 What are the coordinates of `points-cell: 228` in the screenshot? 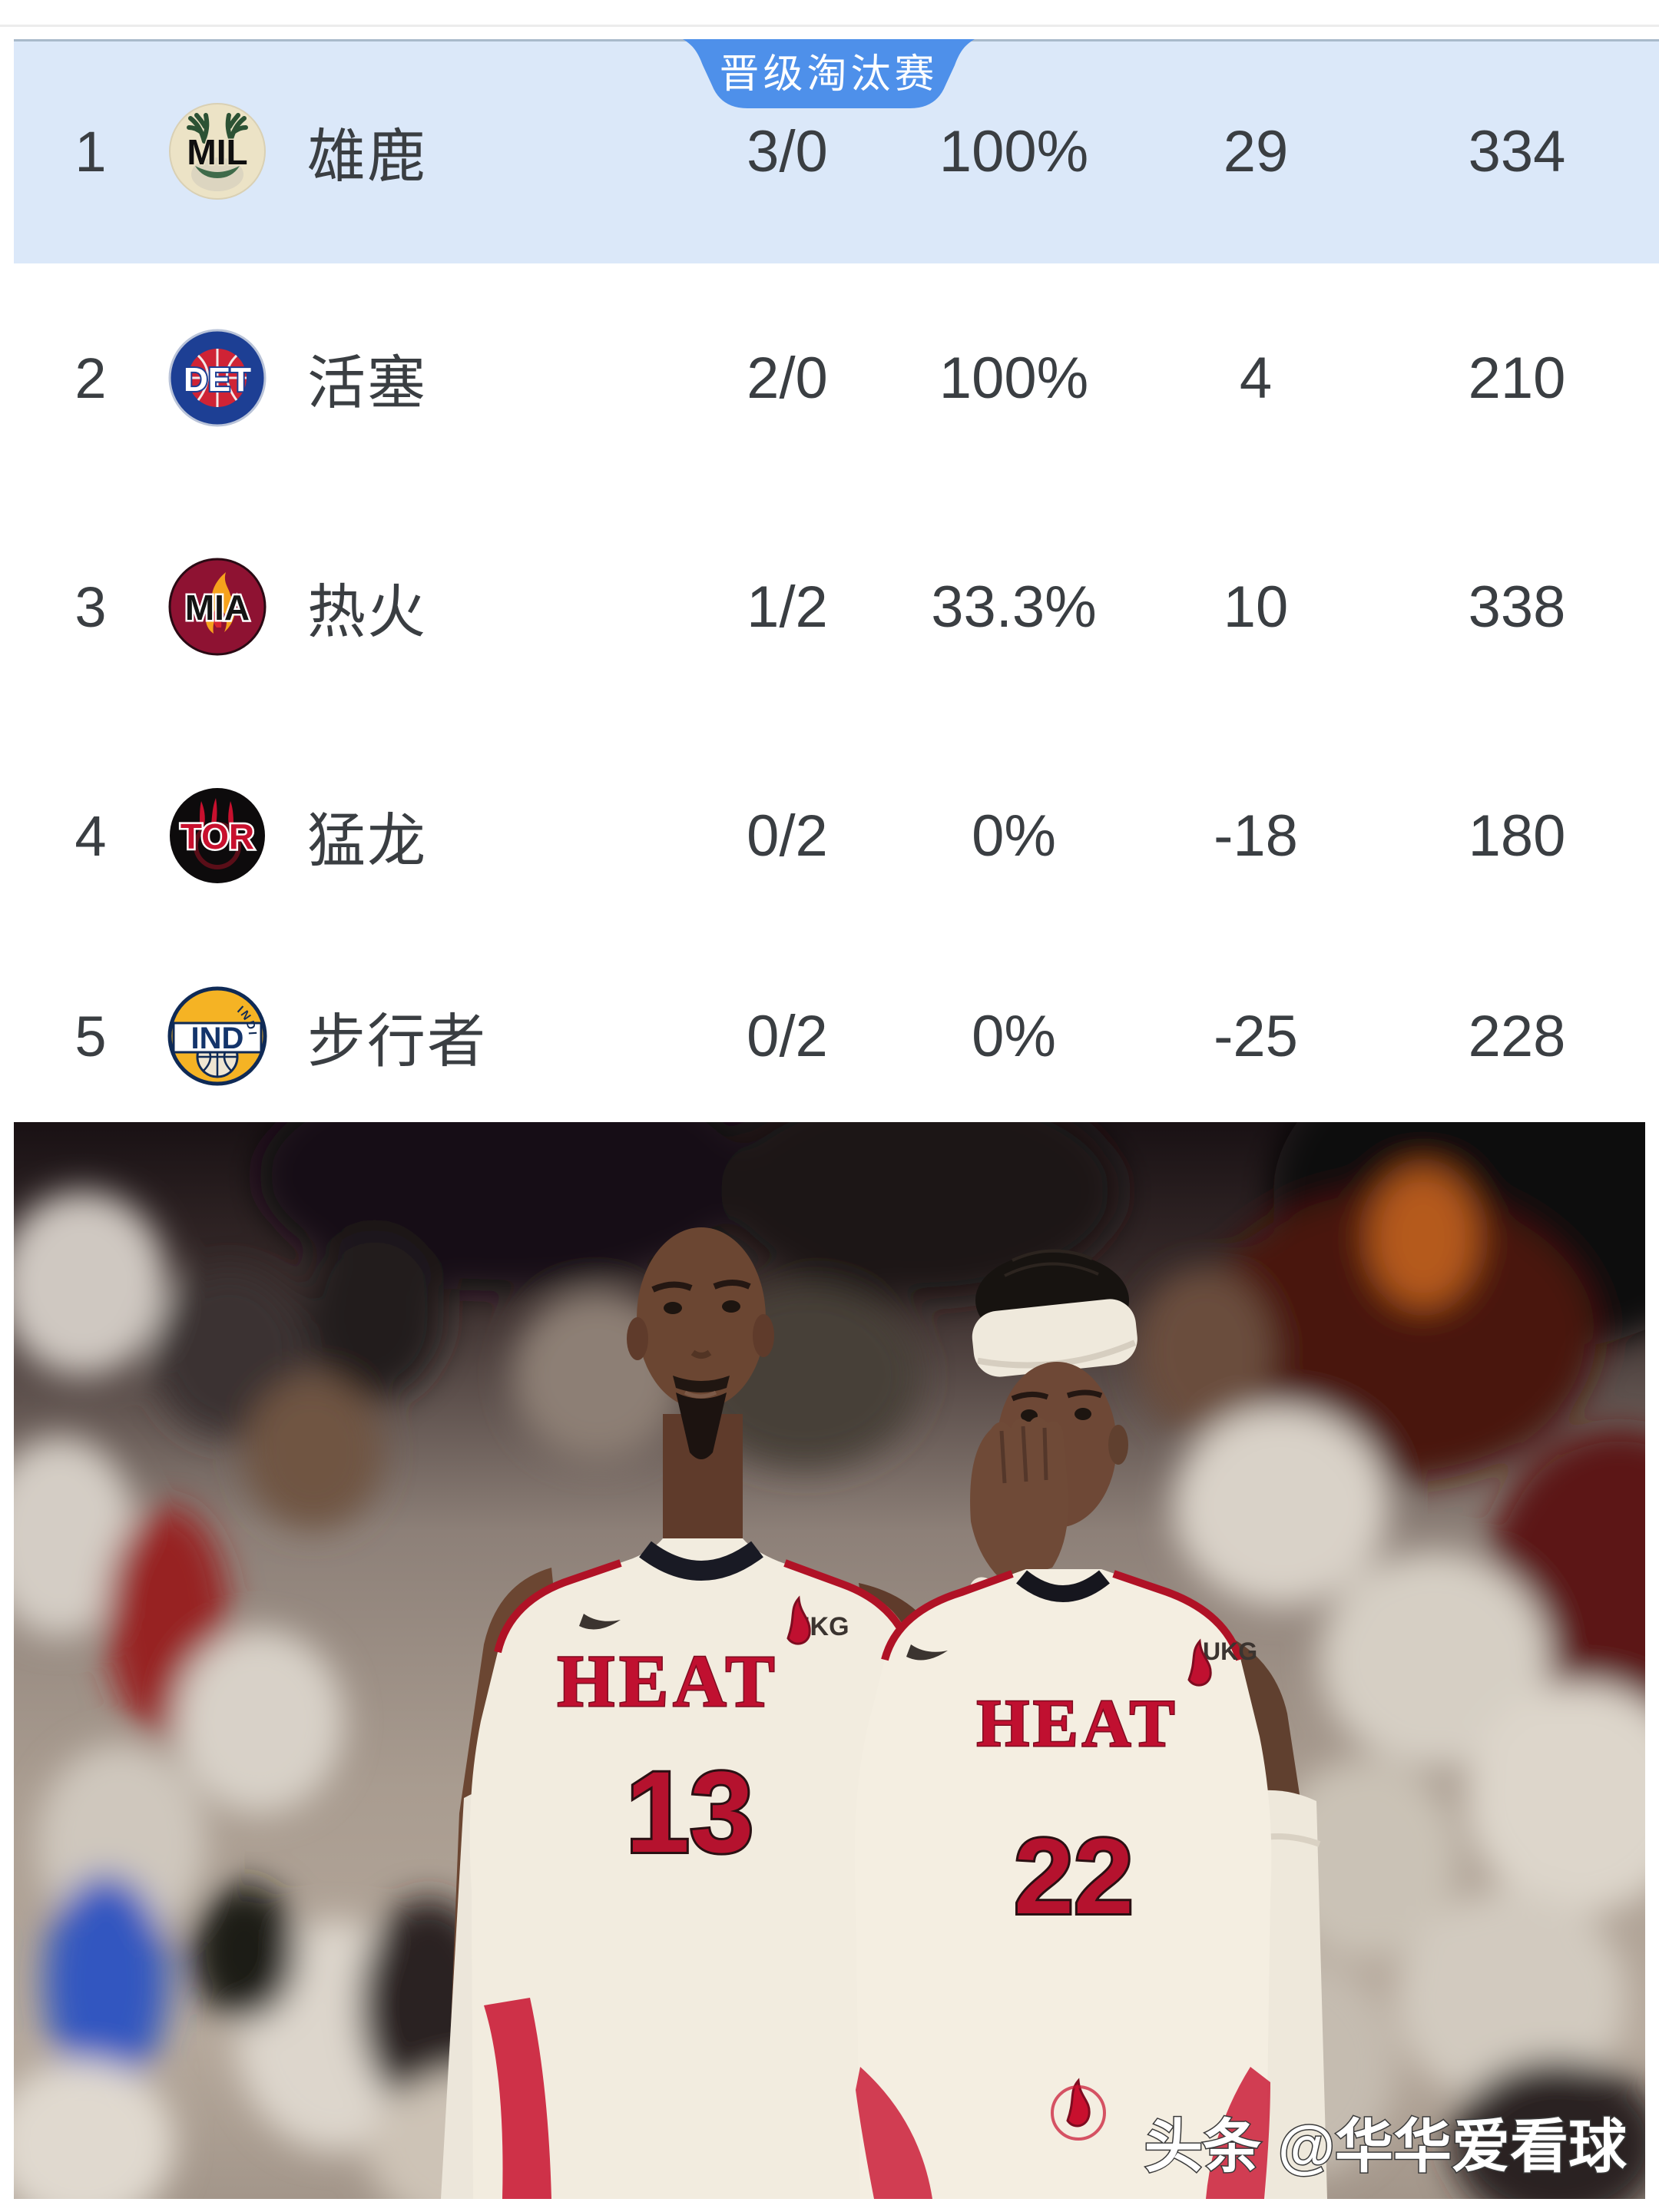 It's located at (1517, 1036).